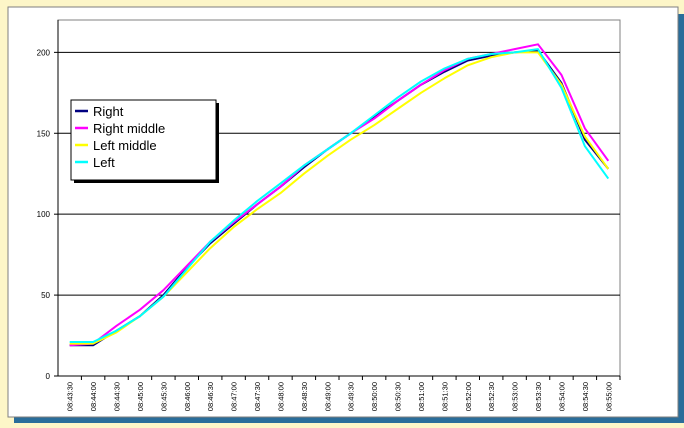  What do you see at coordinates (125, 145) in the screenshot?
I see `legend-entry: Left middle` at bounding box center [125, 145].